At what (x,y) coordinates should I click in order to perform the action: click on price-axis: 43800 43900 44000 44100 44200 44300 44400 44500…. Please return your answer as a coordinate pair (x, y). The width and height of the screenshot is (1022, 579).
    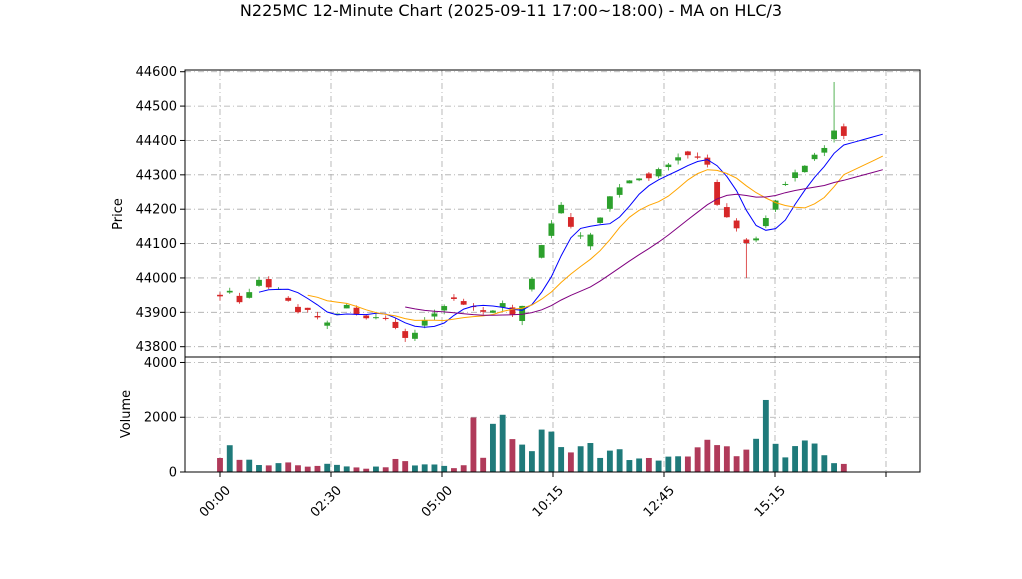
    Looking at the image, I should click on (160, 210).